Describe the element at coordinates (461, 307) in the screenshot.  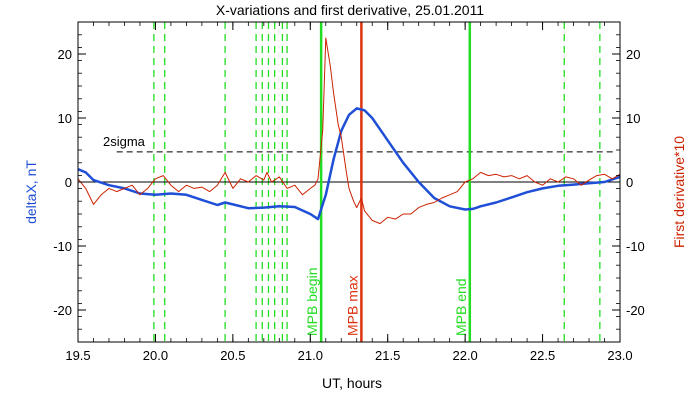
I see `marker-label-2: MPB end` at that location.